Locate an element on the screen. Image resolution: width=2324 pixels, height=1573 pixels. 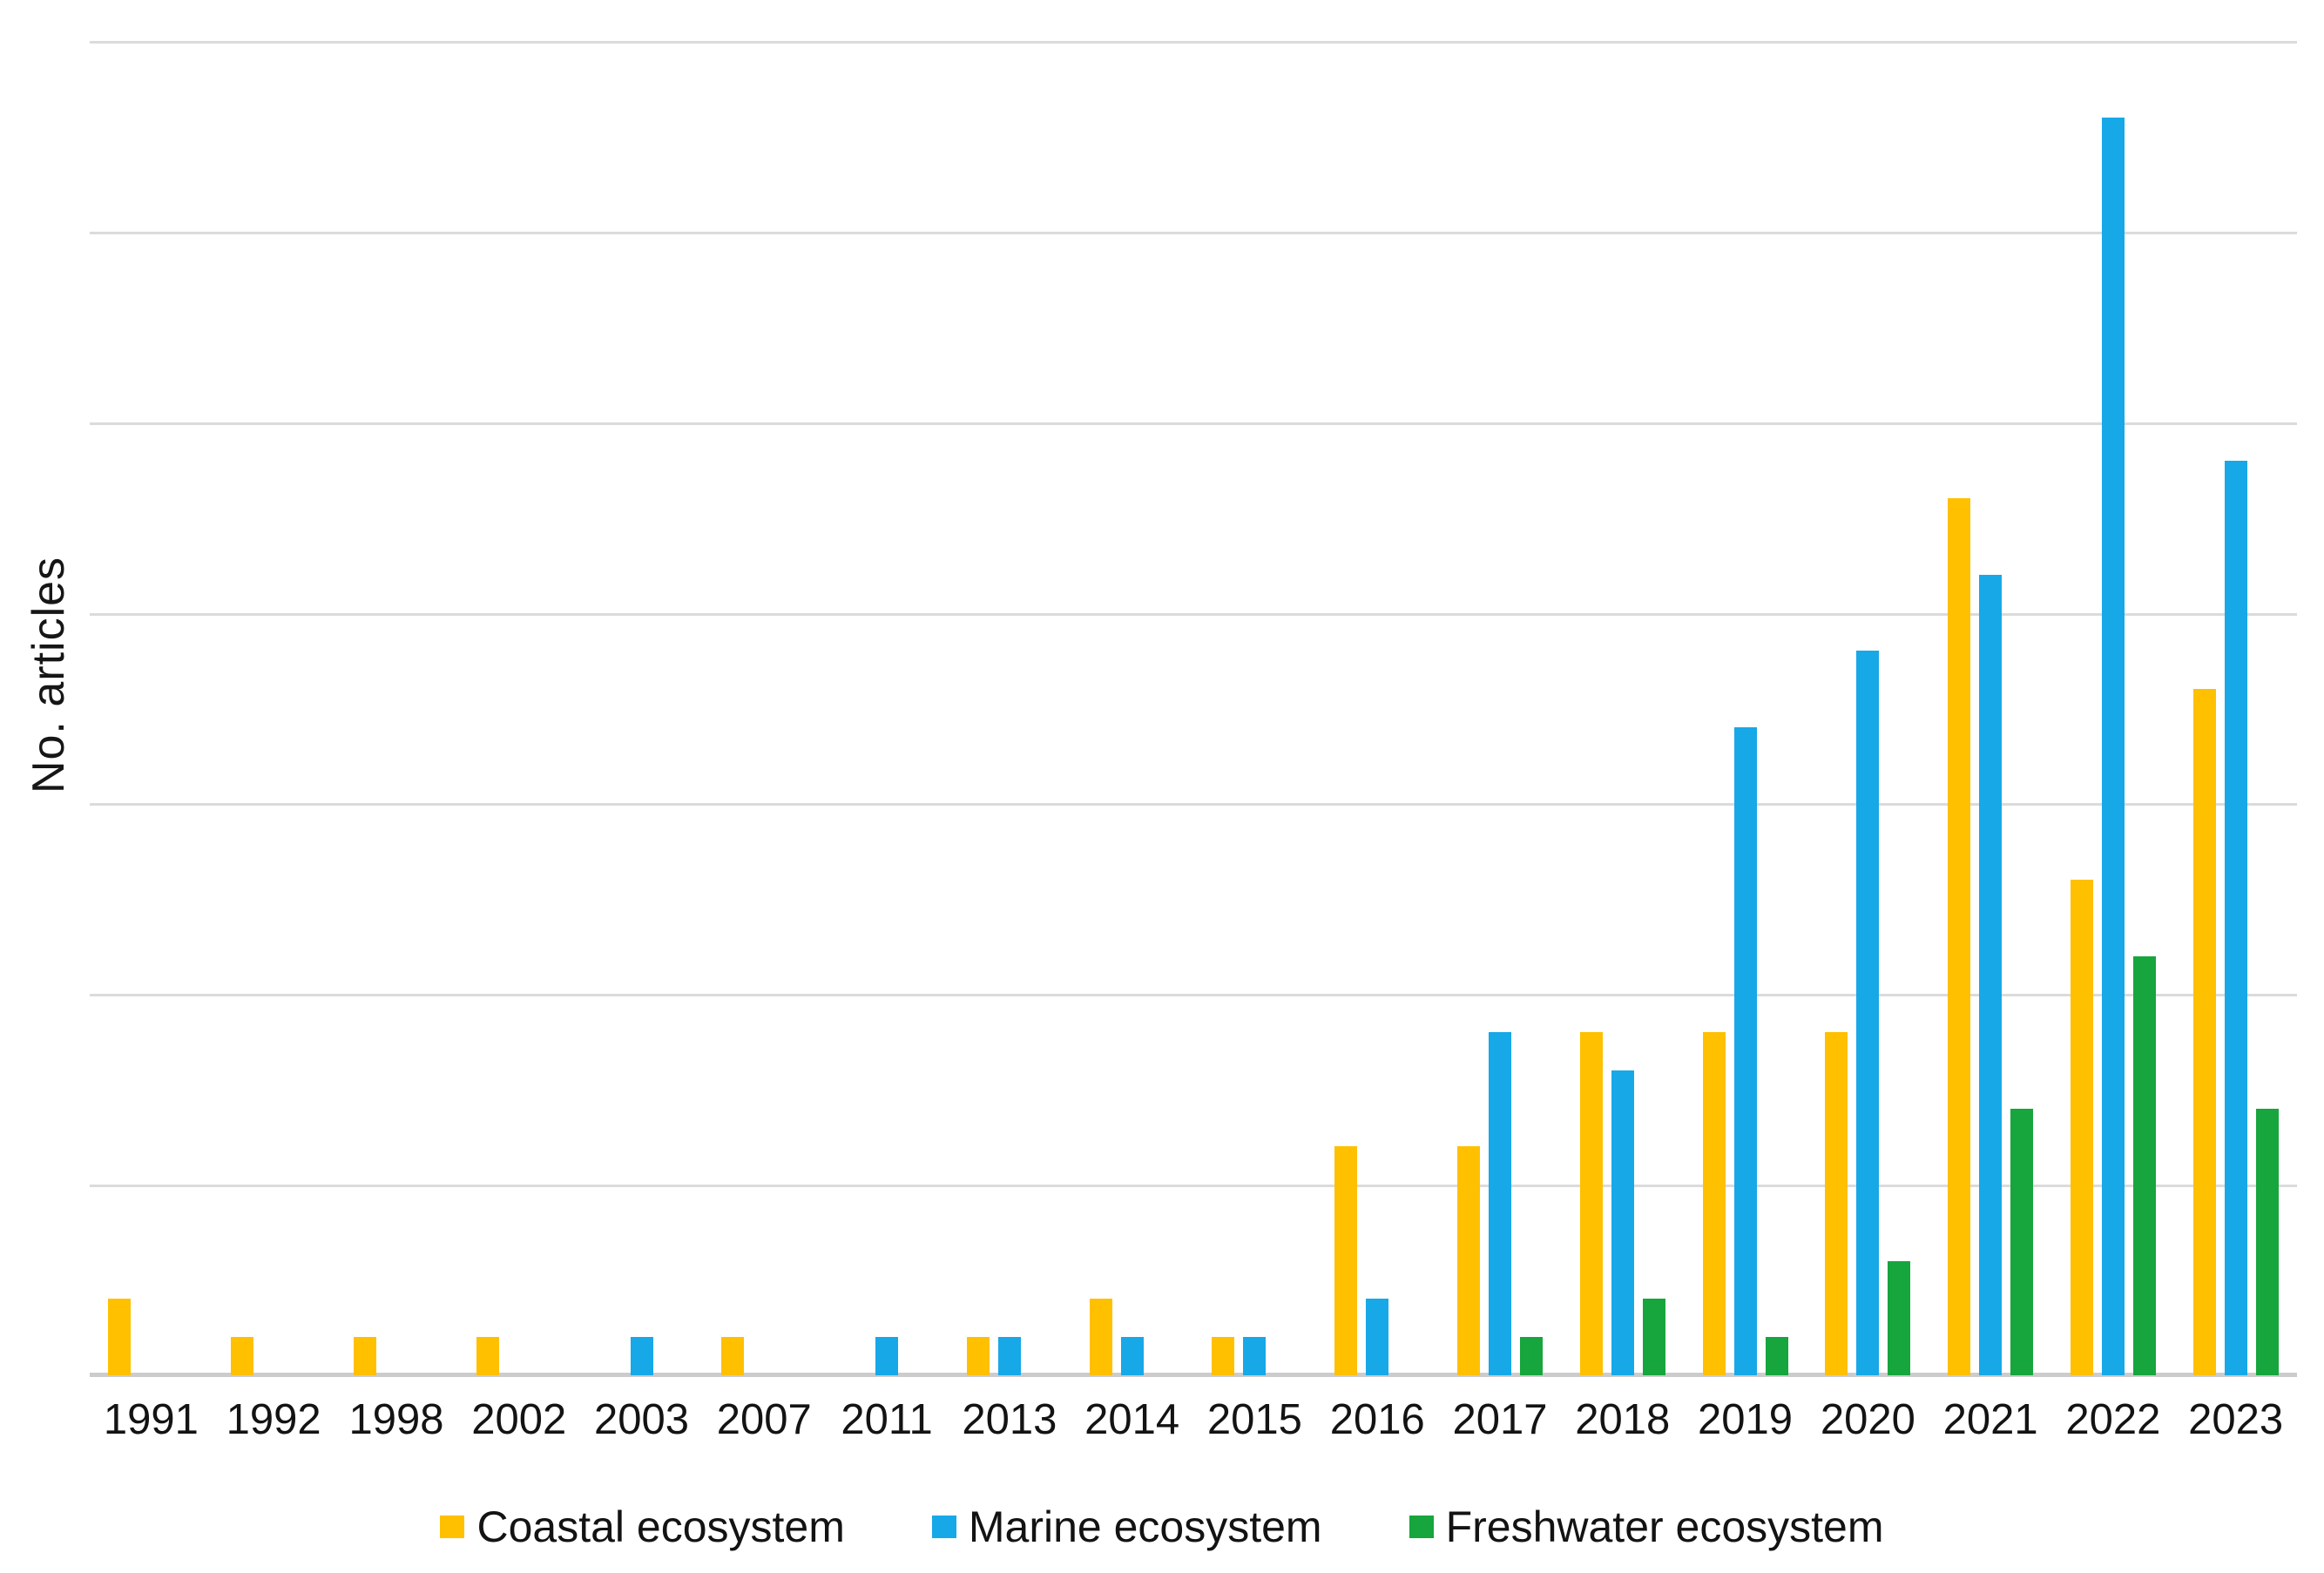
x-axis-baseline is located at coordinates (1193, 1375).